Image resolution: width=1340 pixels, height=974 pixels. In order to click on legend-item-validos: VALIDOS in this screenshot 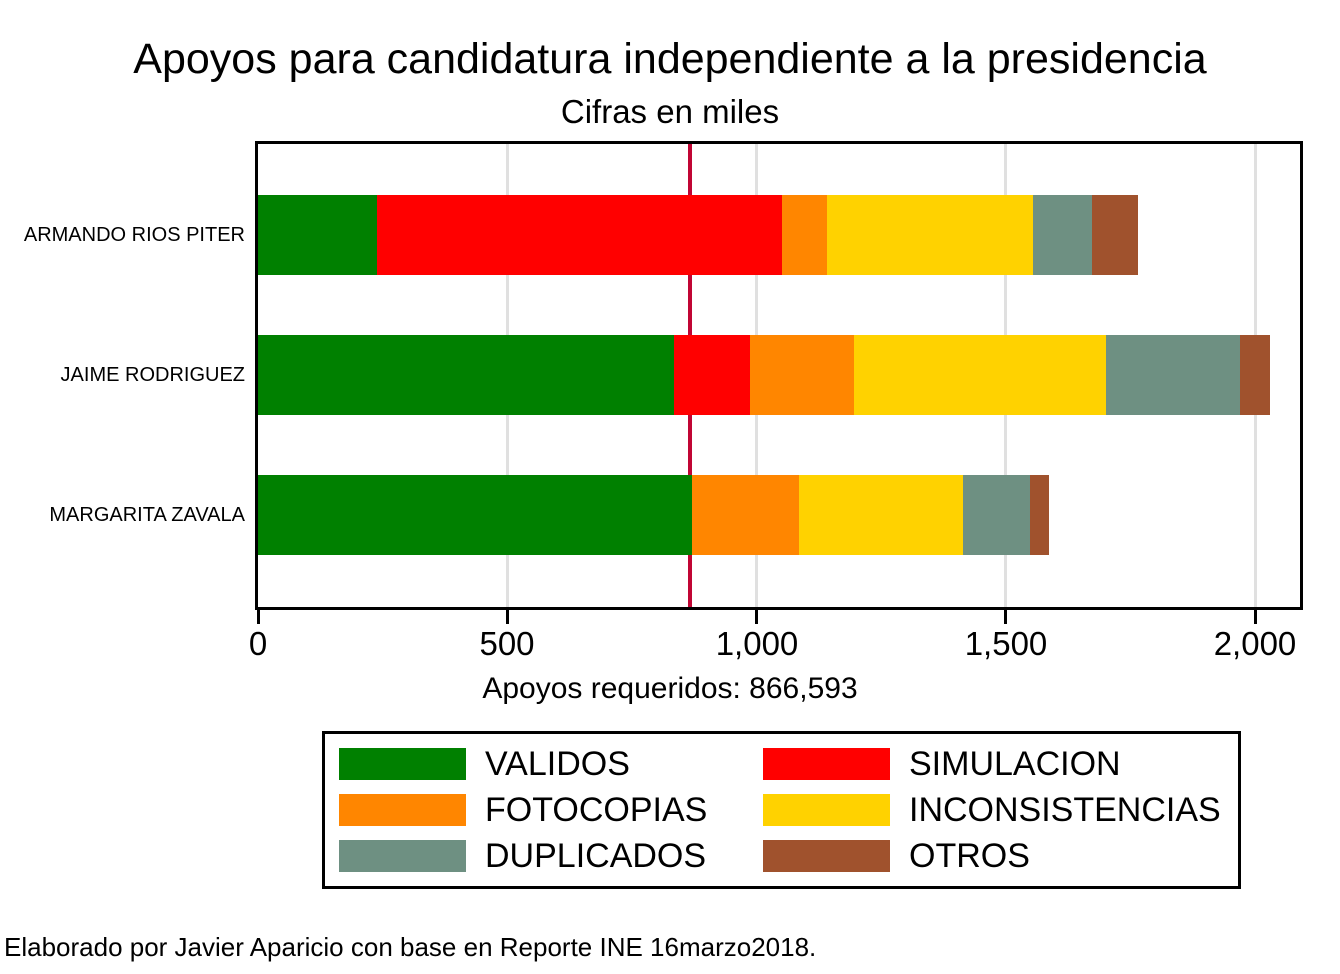, I will do `click(551, 764)`.